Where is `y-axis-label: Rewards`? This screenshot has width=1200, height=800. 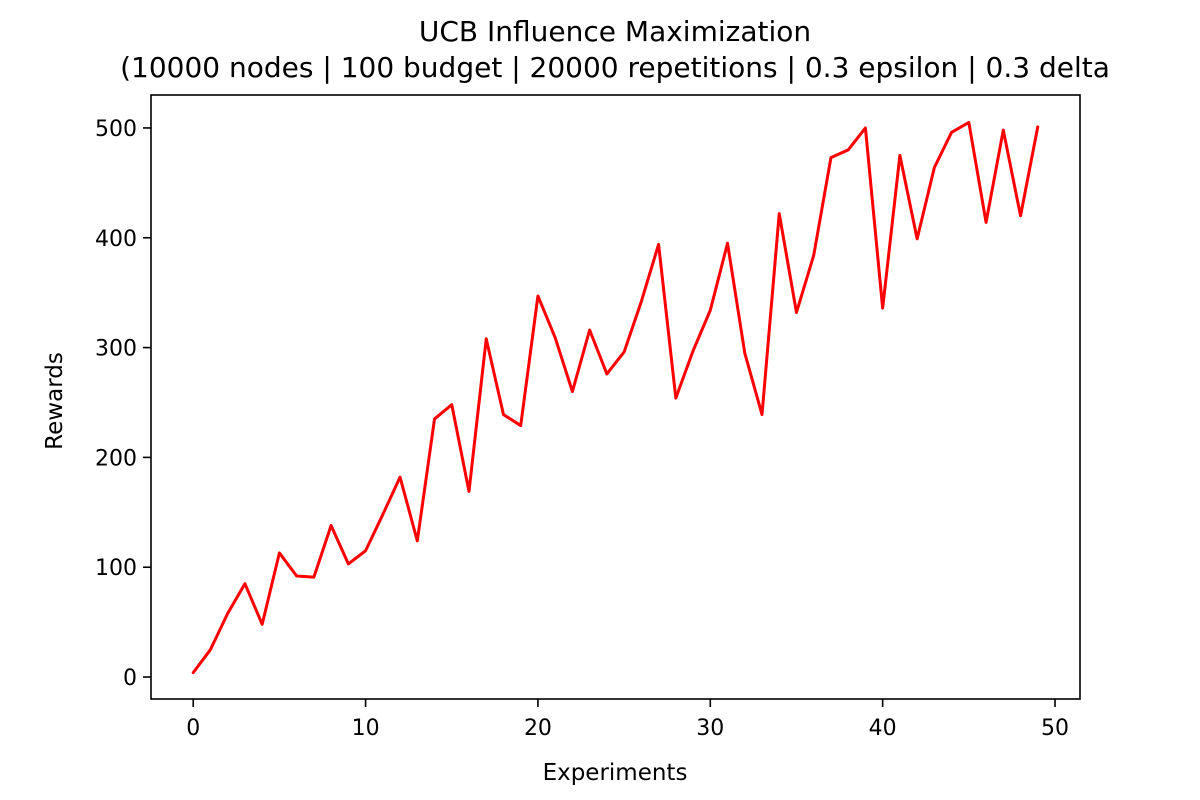 y-axis-label: Rewards is located at coordinates (55, 401).